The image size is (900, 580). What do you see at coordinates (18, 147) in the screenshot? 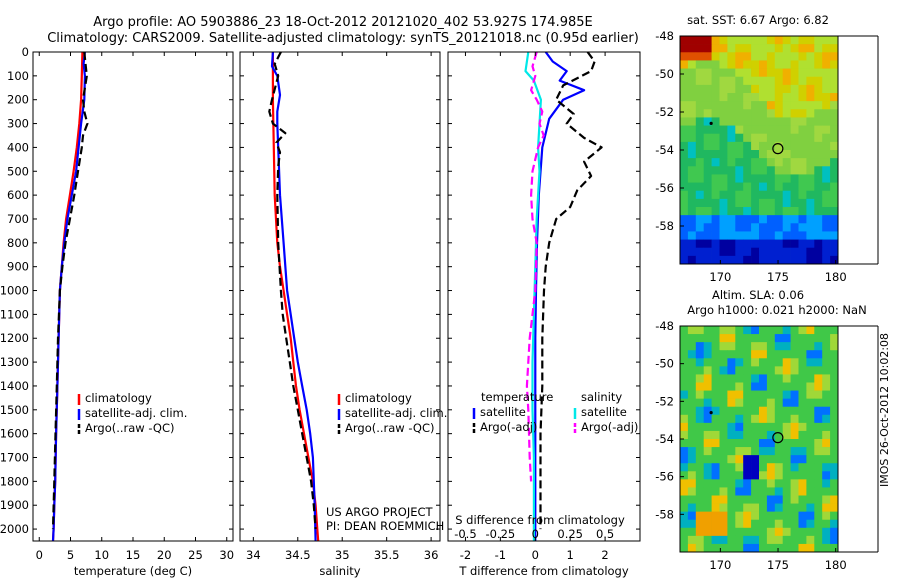
I see `y-tick-label: 400` at bounding box center [18, 147].